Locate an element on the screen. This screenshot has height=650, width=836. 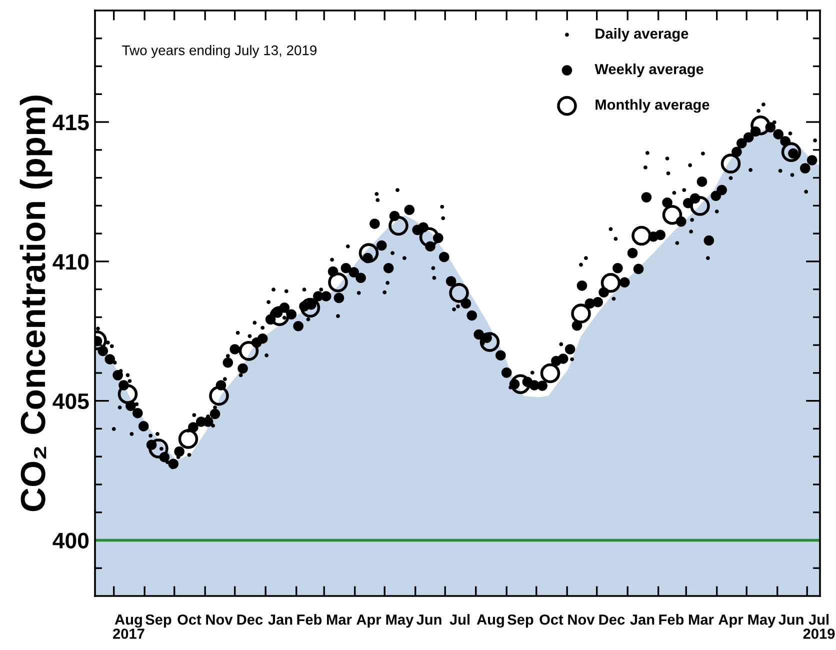
y-tick-label: 400 is located at coordinates (70, 540).